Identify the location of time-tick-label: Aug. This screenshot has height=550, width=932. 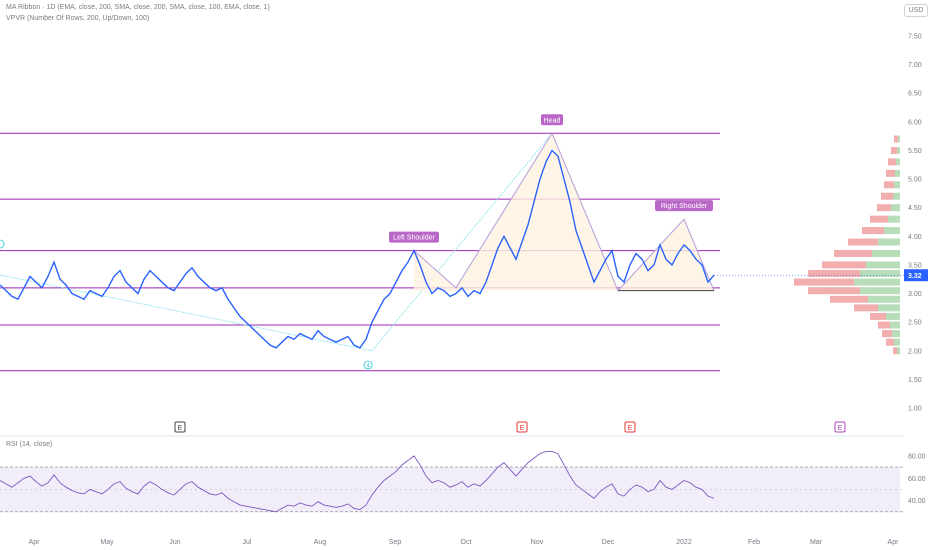
(320, 542).